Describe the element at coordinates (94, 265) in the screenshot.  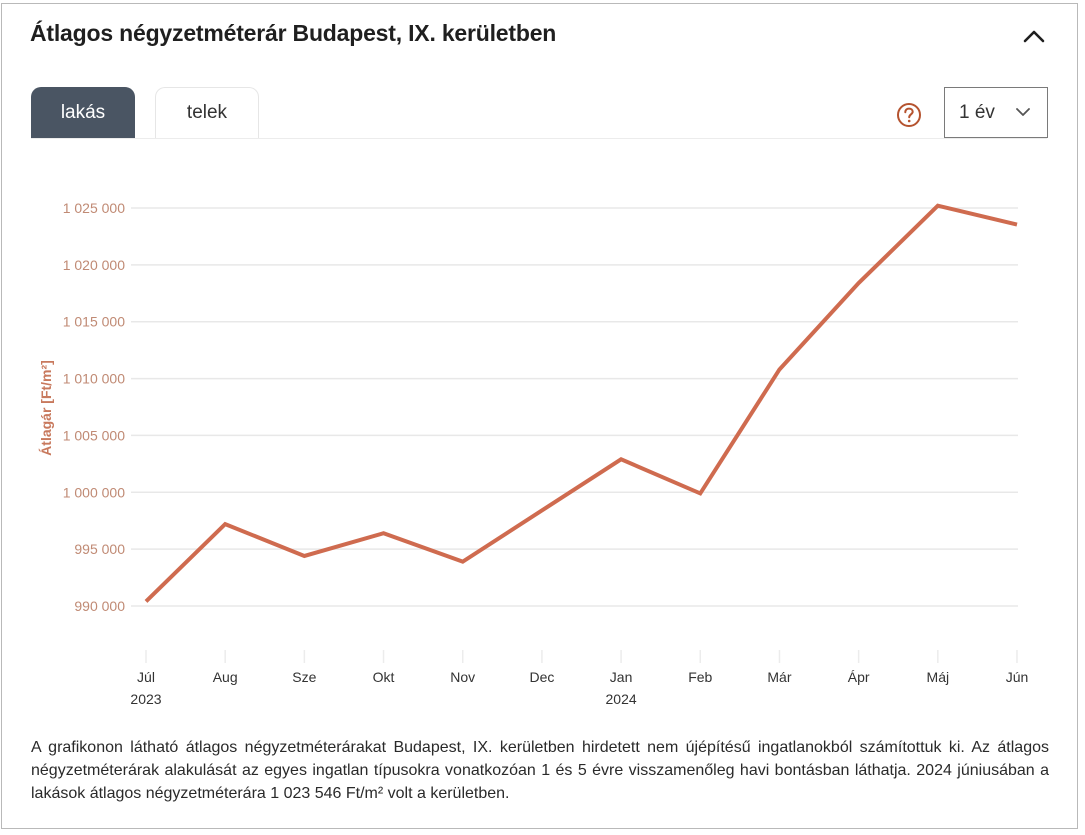
I see `y-tick-label: 1 020 000` at that location.